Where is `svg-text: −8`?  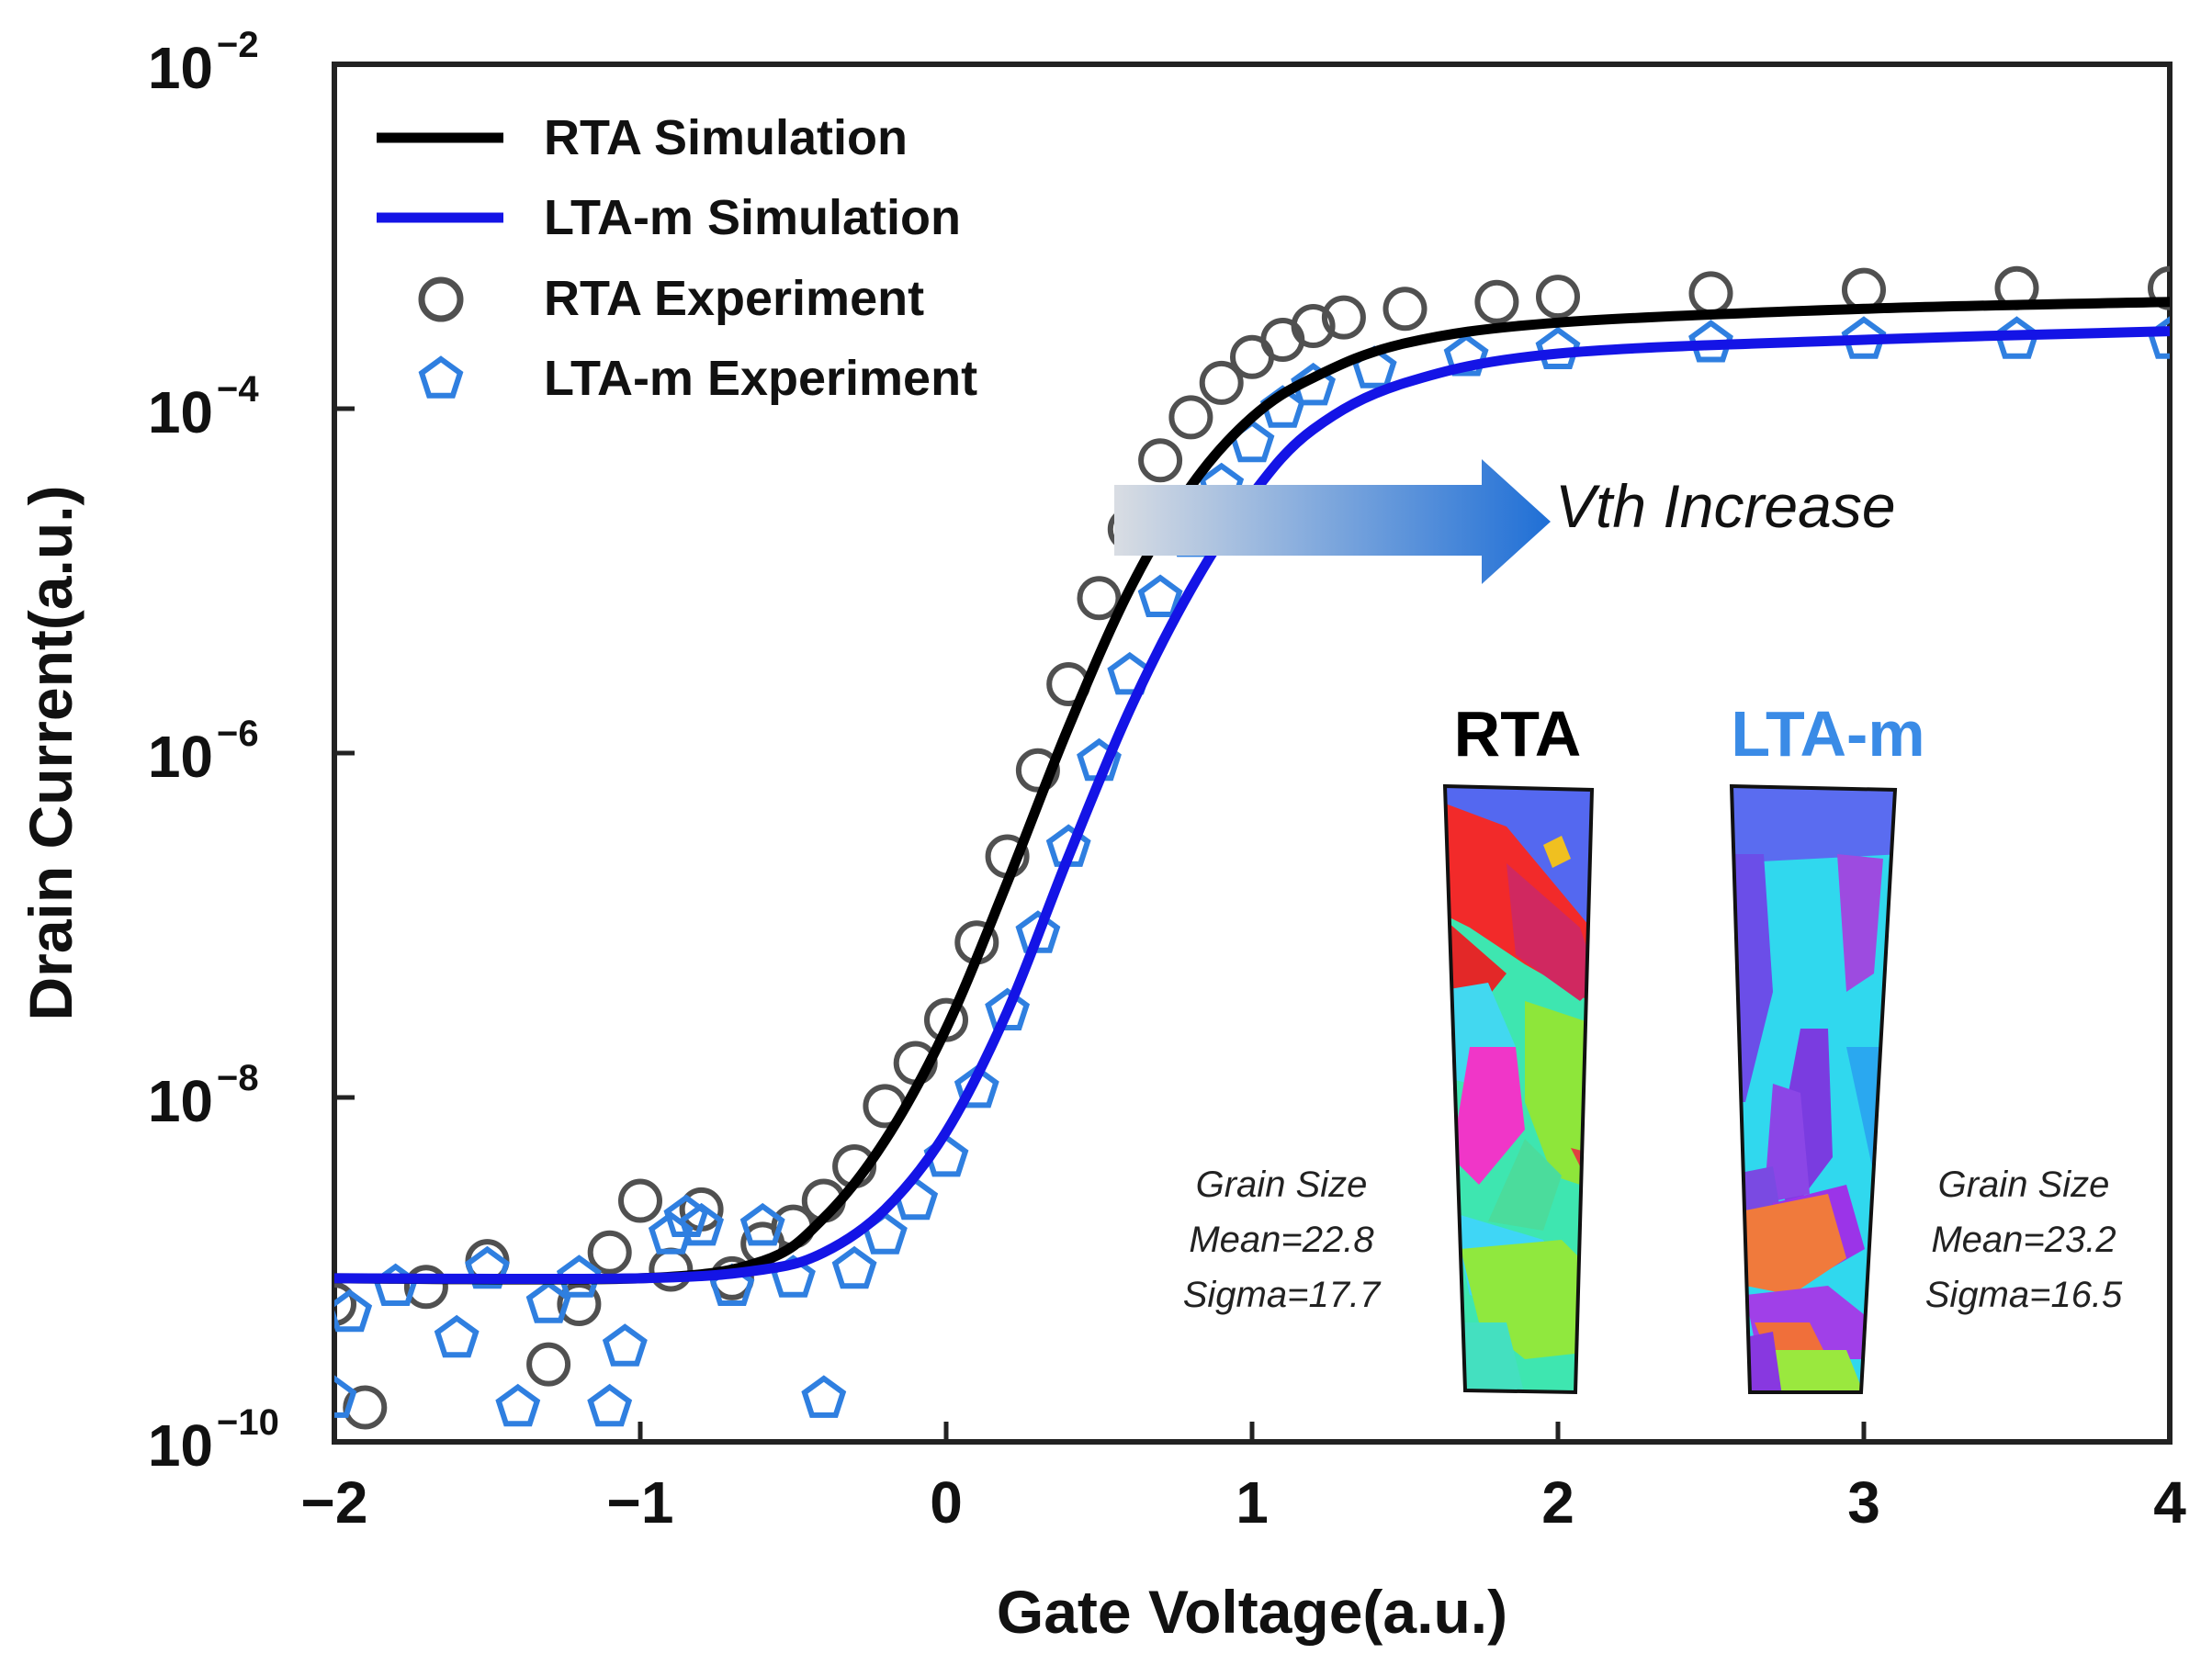
svg-text: −8 is located at coordinates (238, 1078).